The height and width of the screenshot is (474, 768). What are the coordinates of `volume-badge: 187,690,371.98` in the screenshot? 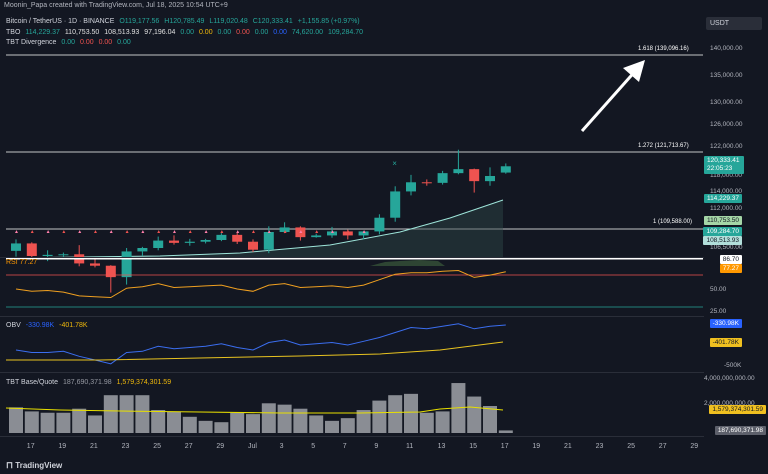 It's located at (740, 430).